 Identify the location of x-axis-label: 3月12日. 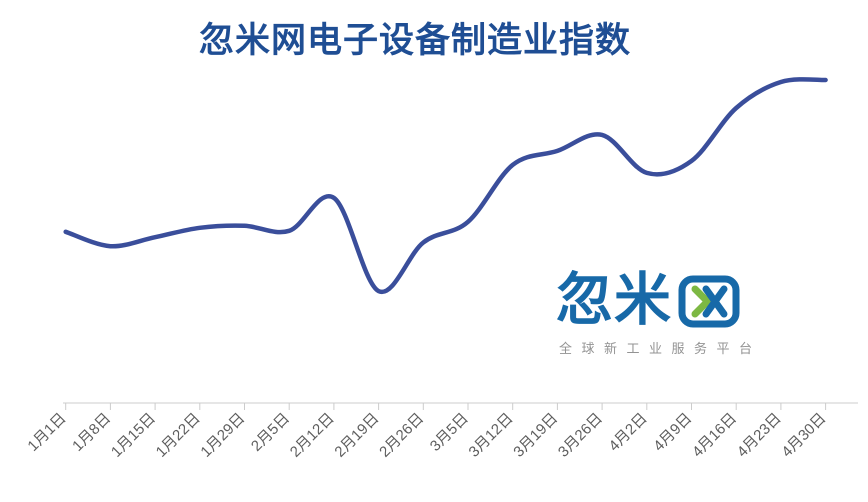
(491, 435).